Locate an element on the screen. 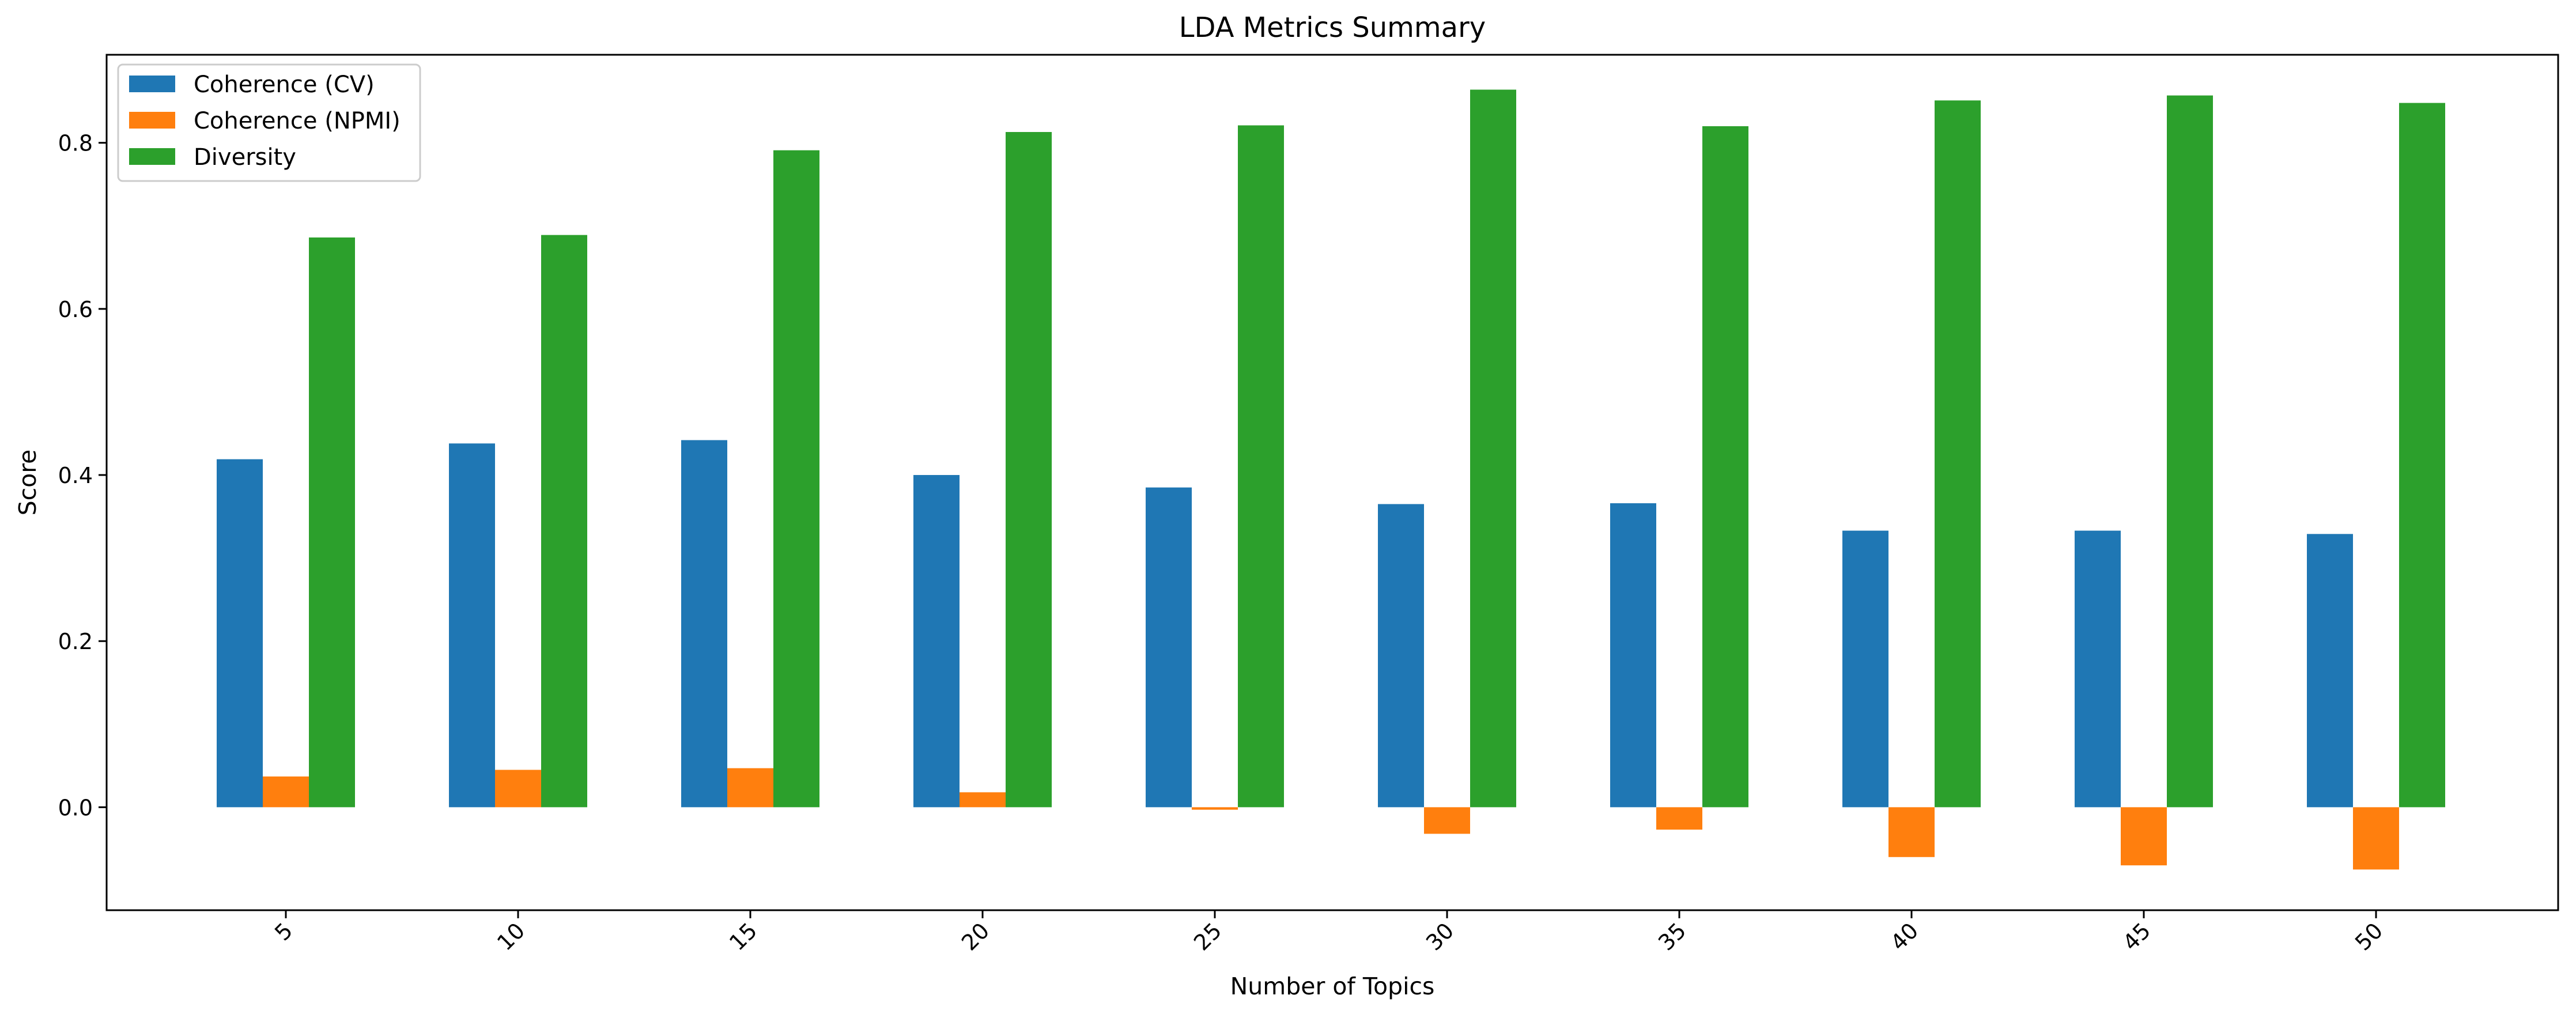 This screenshot has height=1018, width=2576. y-tick-label: 0.8 is located at coordinates (75, 143).